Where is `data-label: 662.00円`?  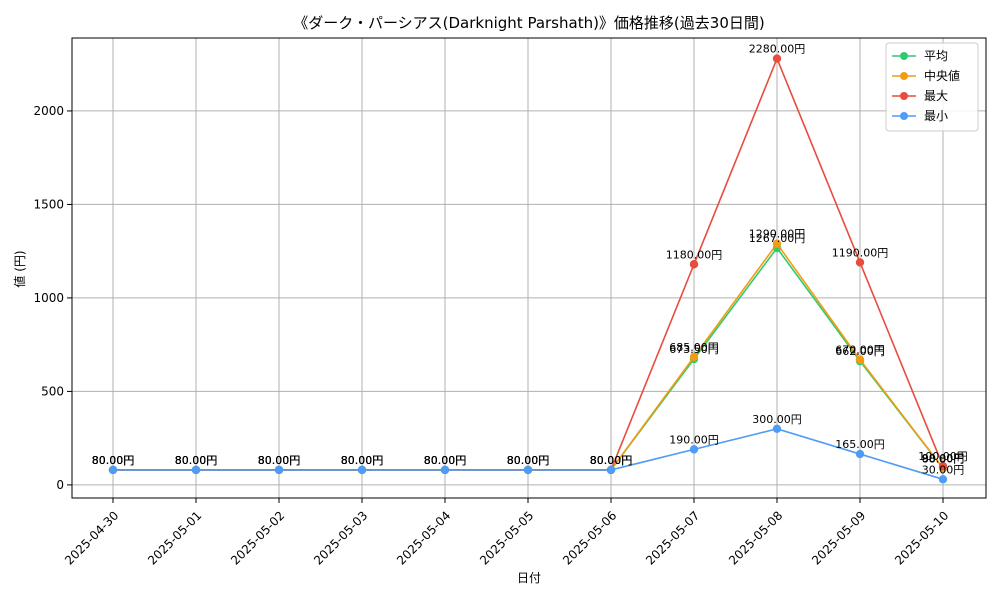 data-label: 662.00円 is located at coordinates (860, 351).